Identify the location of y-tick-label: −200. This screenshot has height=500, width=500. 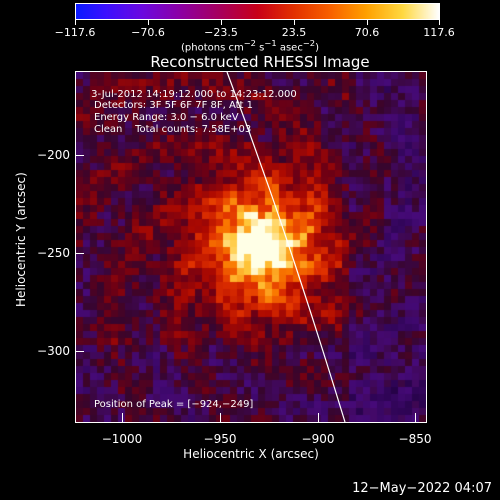
(53, 155).